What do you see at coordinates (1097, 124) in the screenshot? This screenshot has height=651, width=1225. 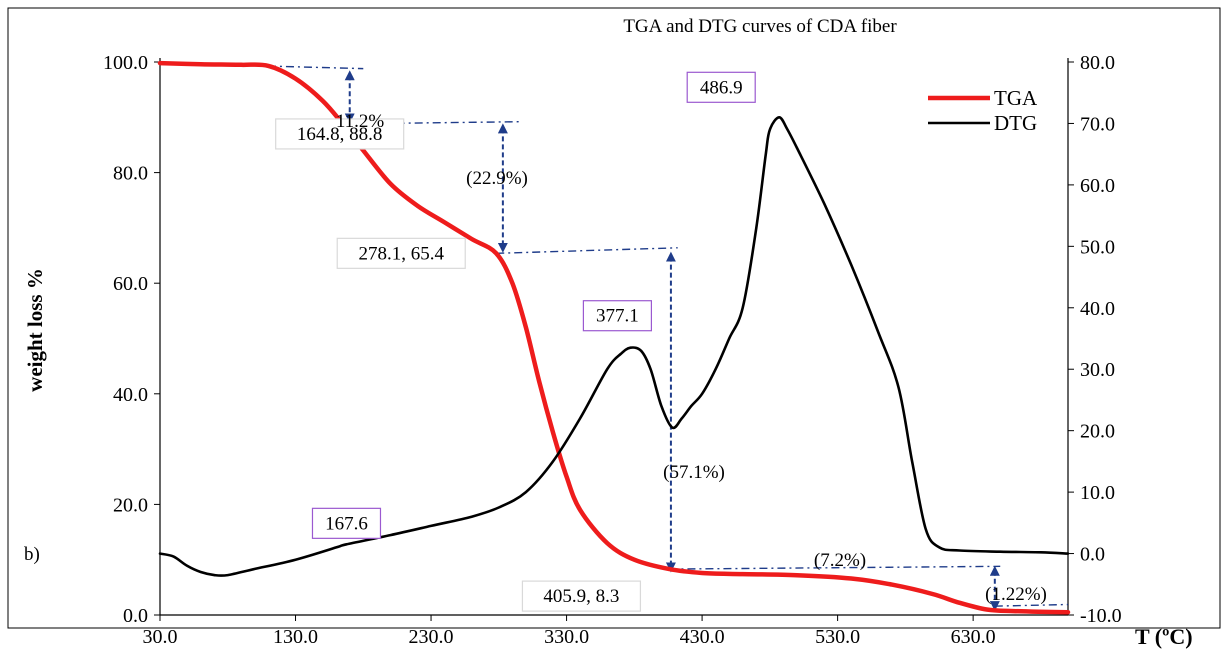 I see `y2-tick-label: 70.0` at bounding box center [1097, 124].